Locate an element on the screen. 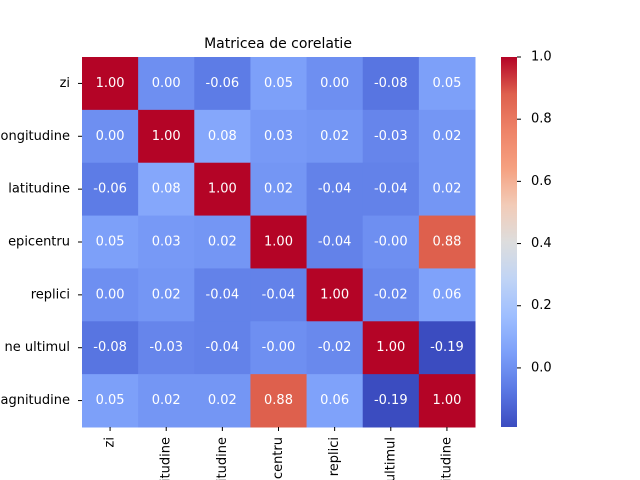 This screenshot has width=640, height=480. y-tick-label: ne ultimul is located at coordinates (37, 347).